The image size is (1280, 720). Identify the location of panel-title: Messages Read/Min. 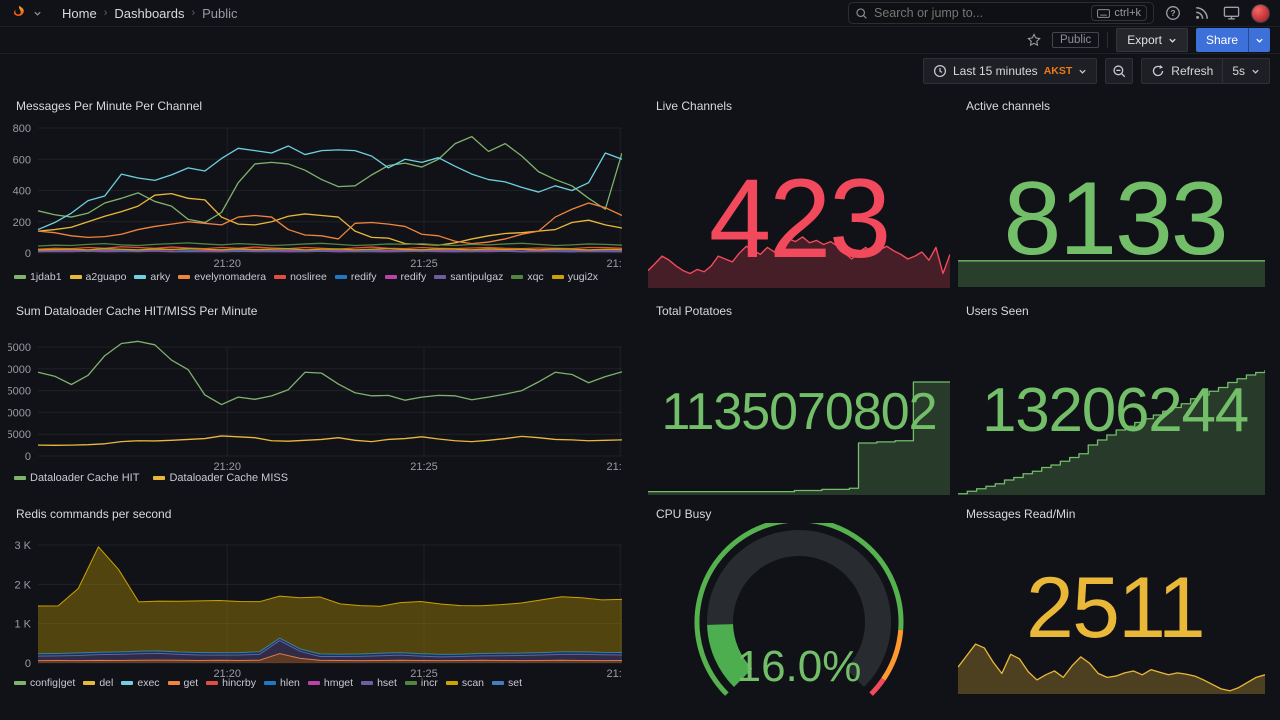
(1021, 514).